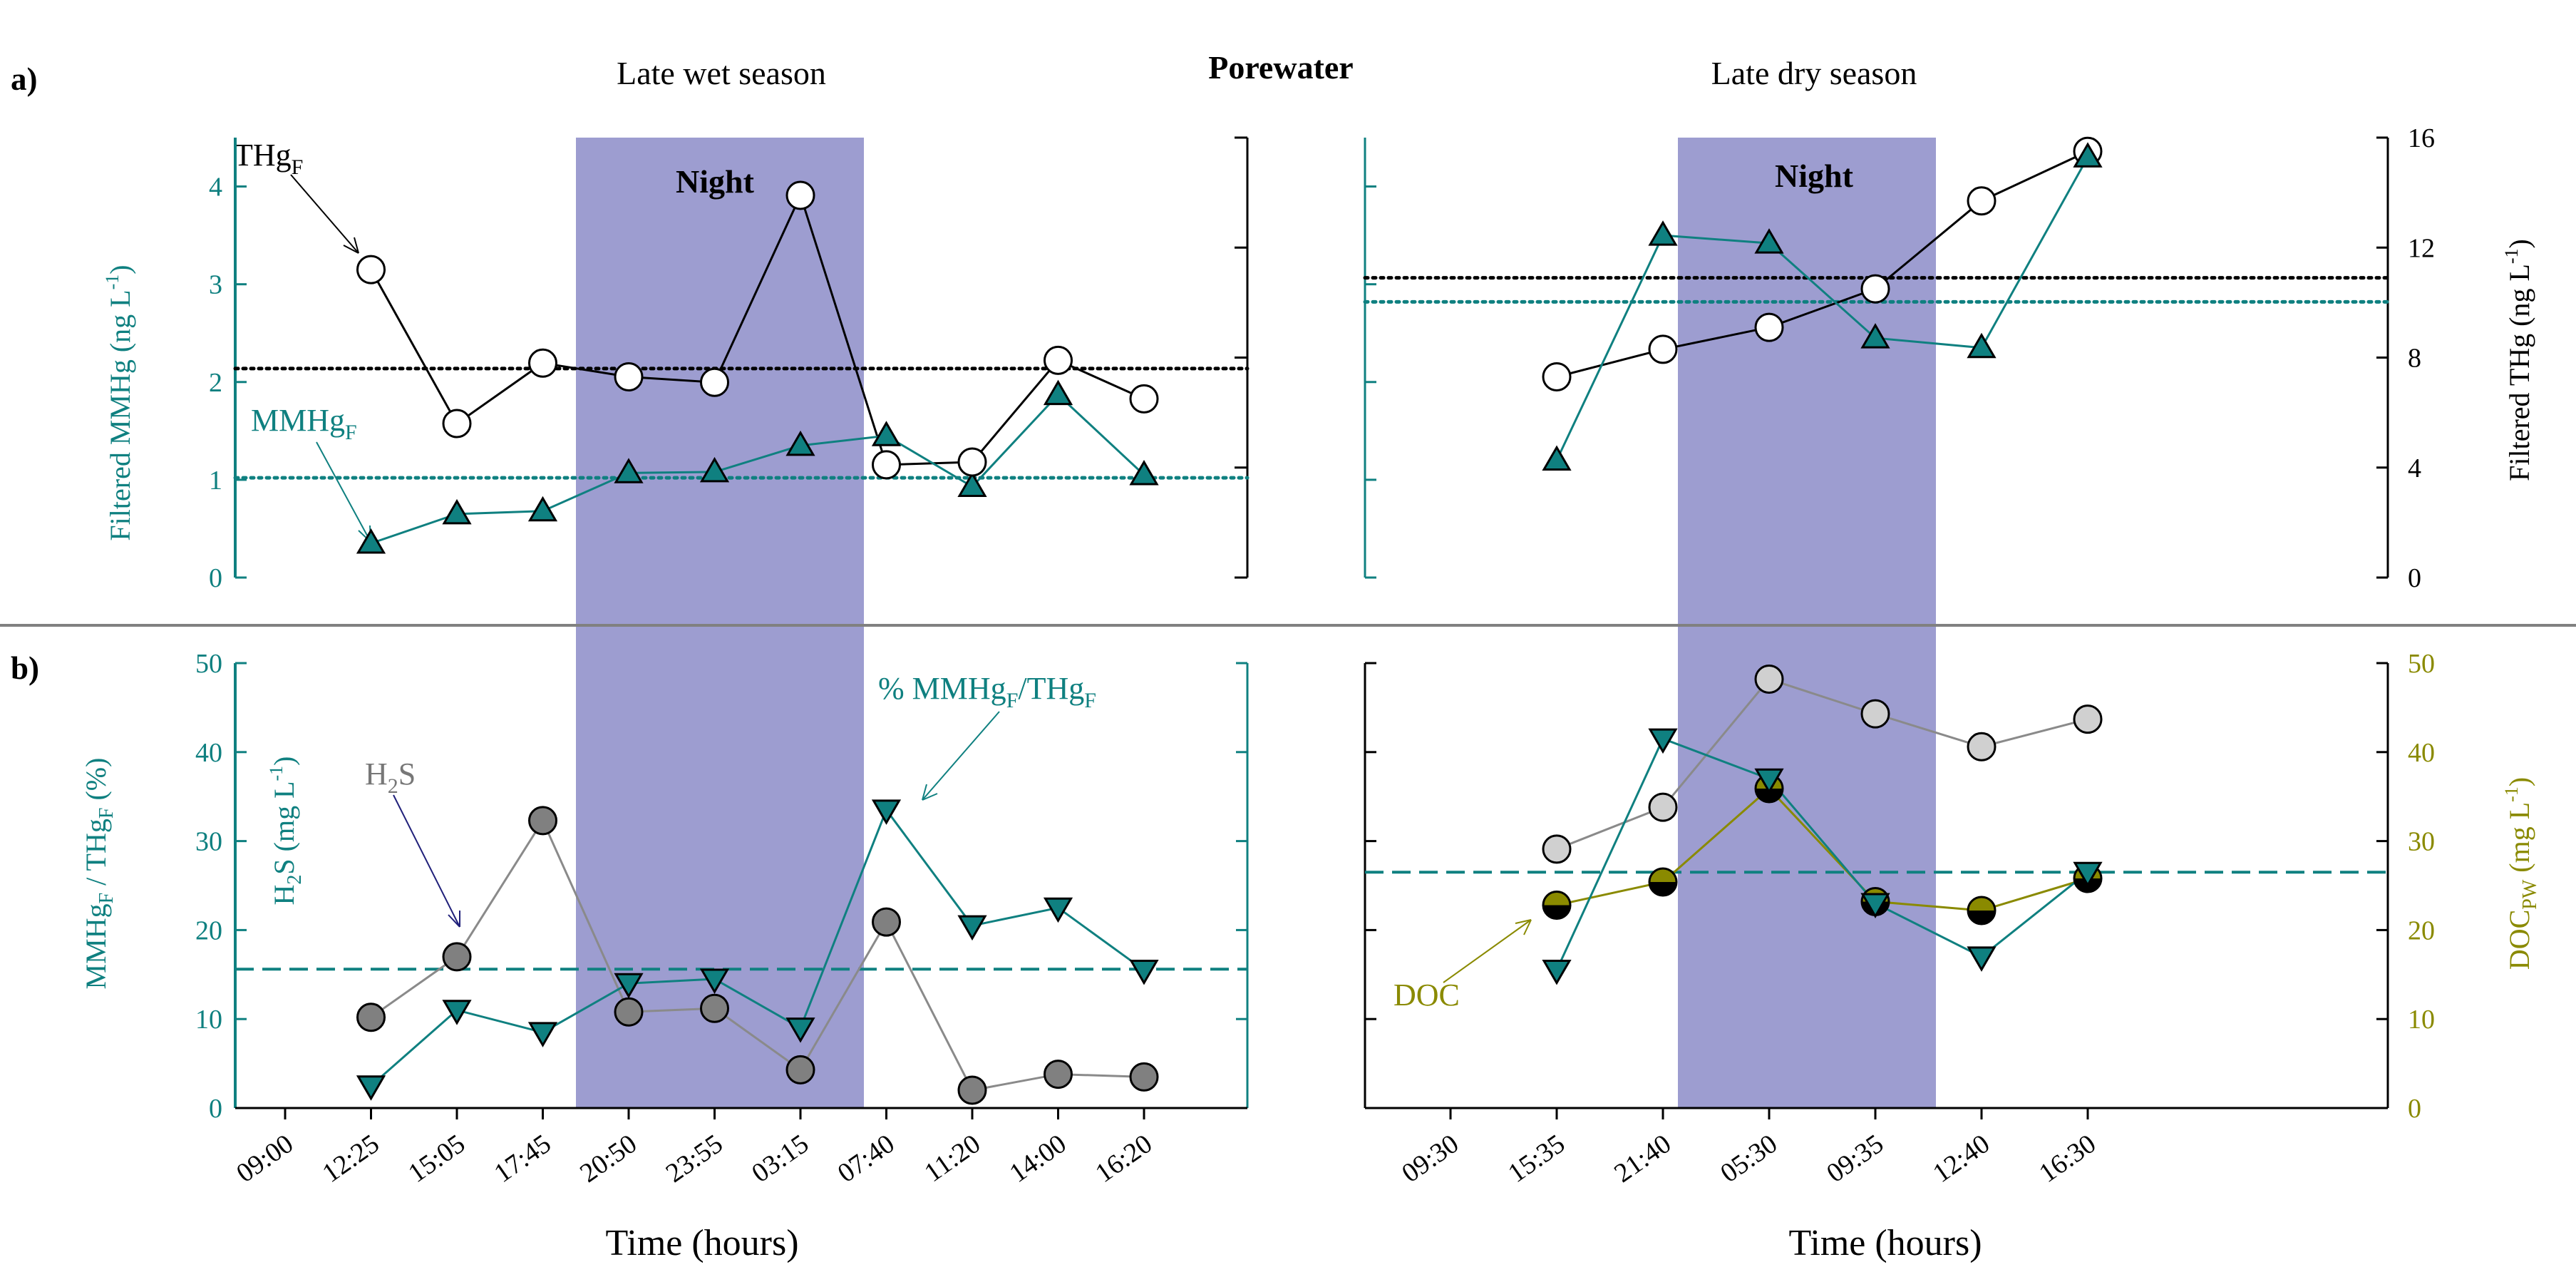  What do you see at coordinates (608, 1159) in the screenshot?
I see `x-tick-label-left: 20:50` at bounding box center [608, 1159].